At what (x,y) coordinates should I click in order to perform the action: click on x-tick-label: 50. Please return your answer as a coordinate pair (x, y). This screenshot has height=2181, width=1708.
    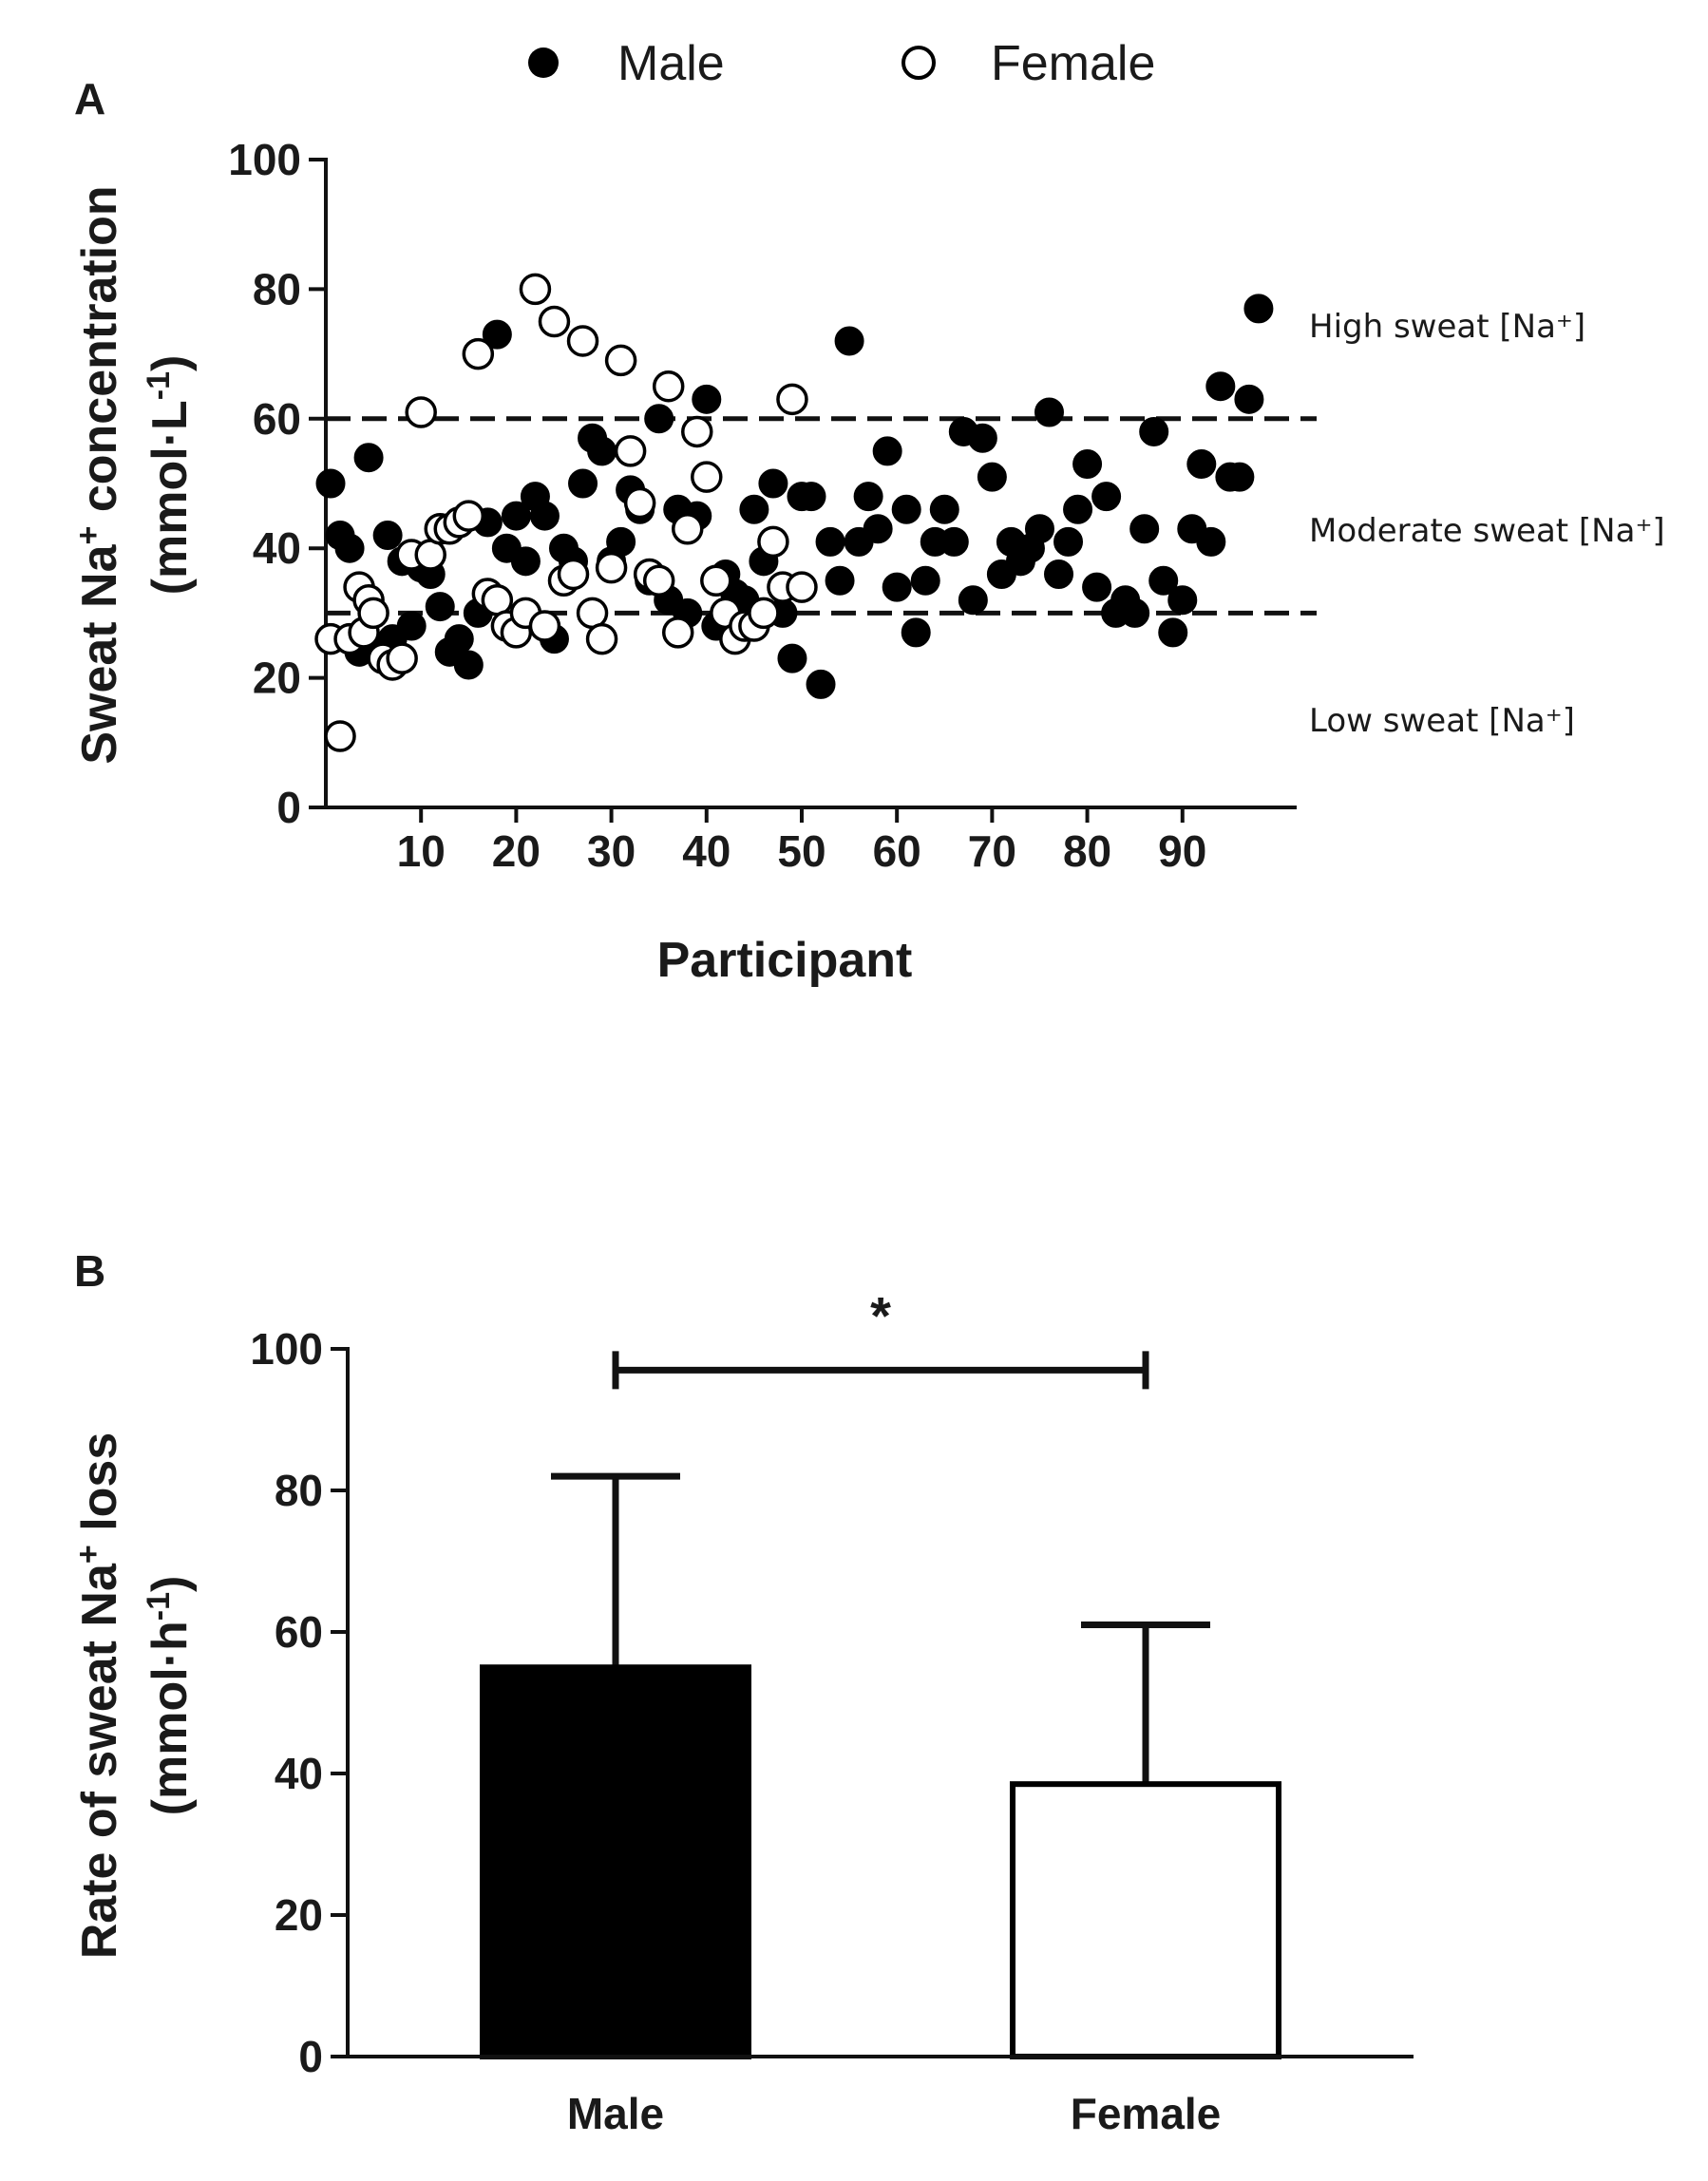
    Looking at the image, I should click on (801, 851).